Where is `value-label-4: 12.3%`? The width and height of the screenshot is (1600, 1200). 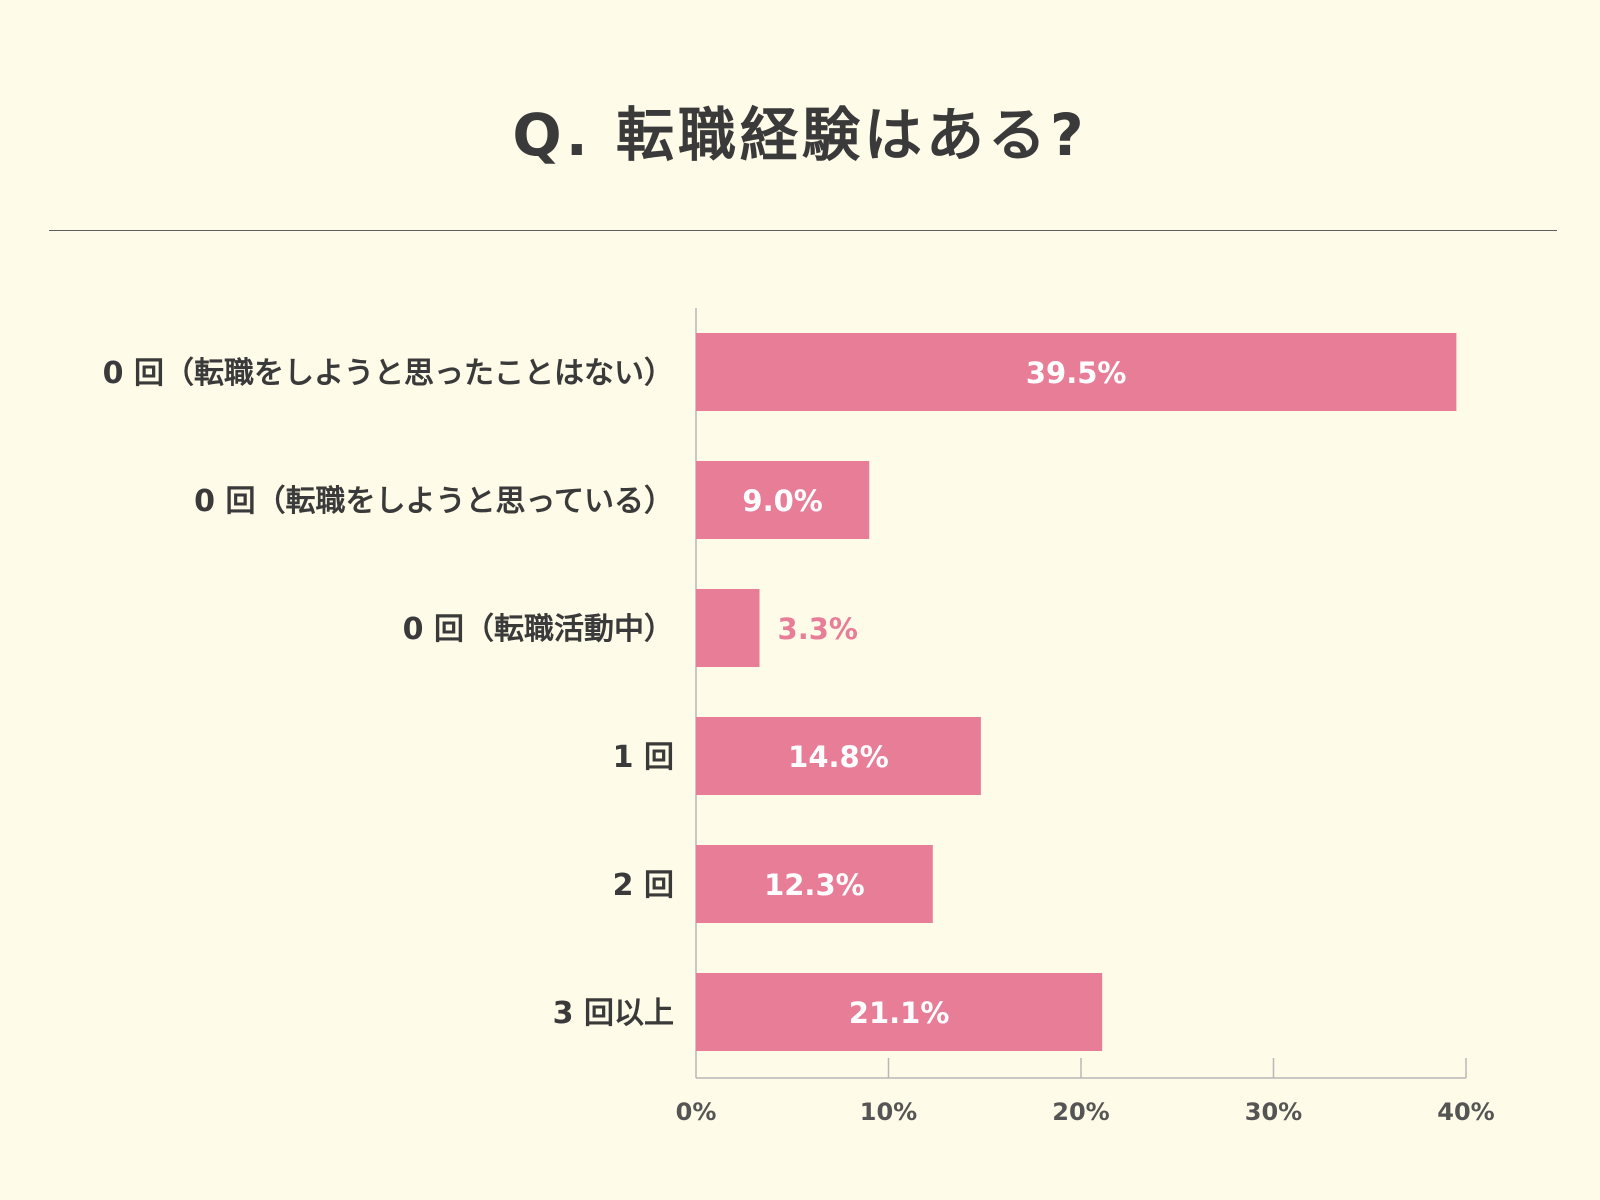
value-label-4: 12.3% is located at coordinates (814, 885).